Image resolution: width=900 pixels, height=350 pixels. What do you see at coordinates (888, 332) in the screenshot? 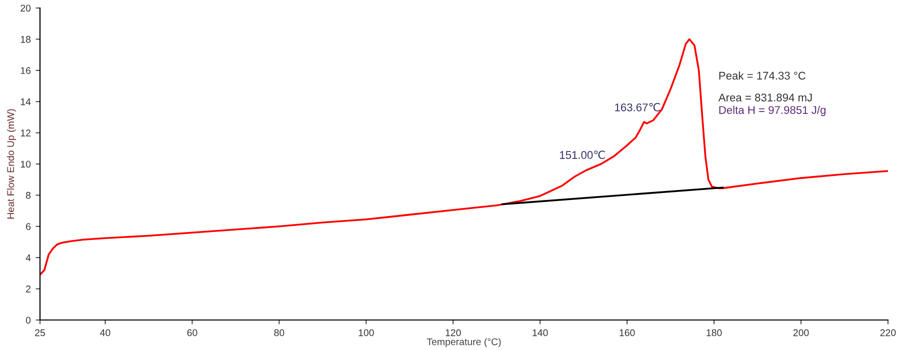
I see `x-tick-label: 220` at bounding box center [888, 332].